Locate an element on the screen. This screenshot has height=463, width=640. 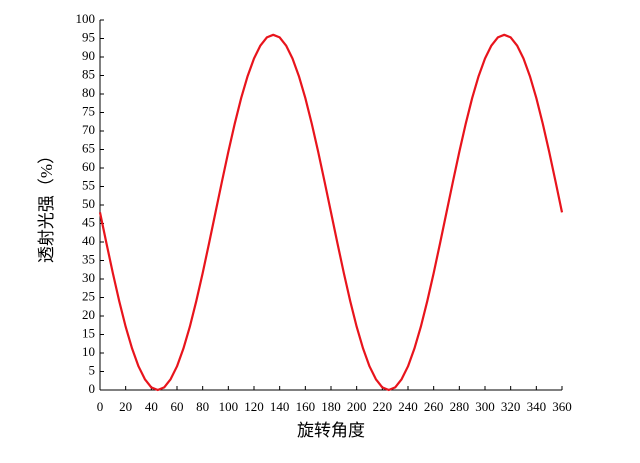
y-tick-label: 35 is located at coordinates (88, 258).